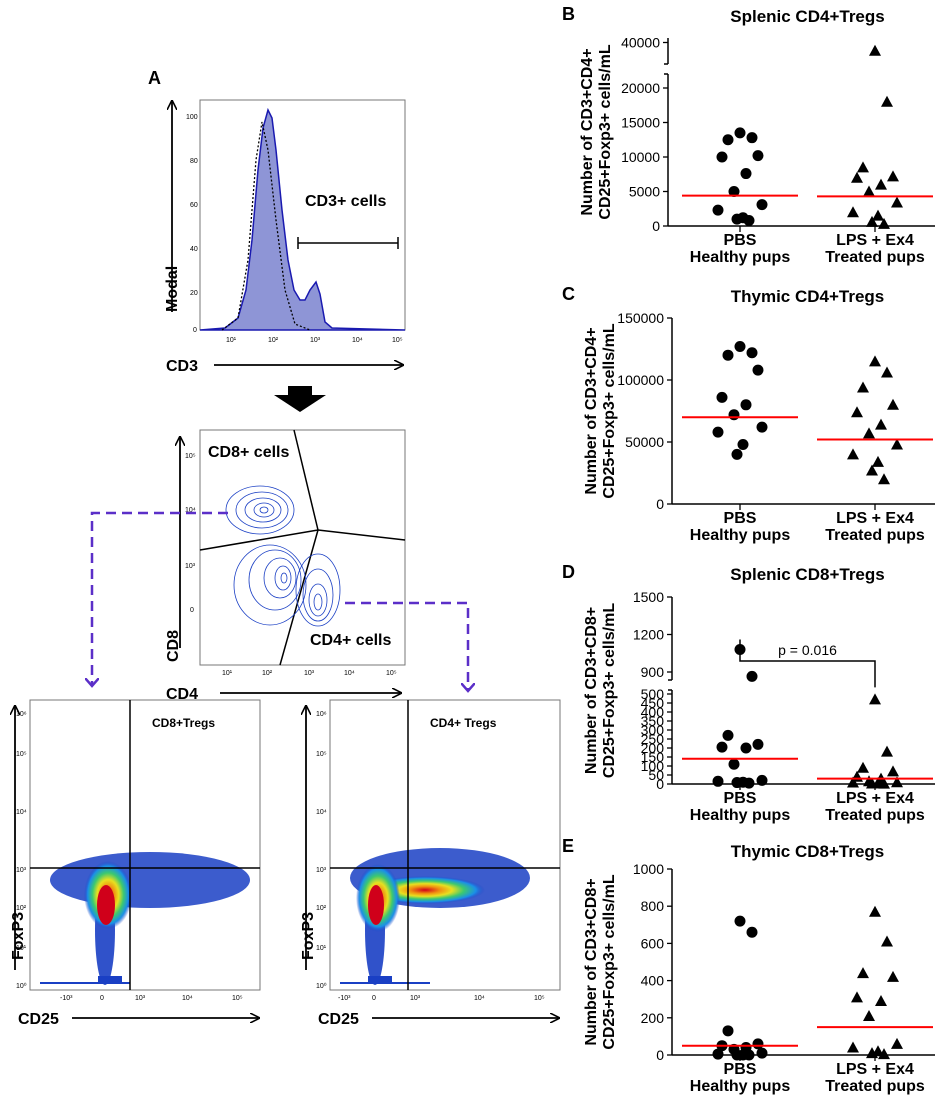  Describe the element at coordinates (314, 340) in the screenshot. I see `histogram-xticks: 10¹ 10² 10³ 10⁴ 10⁵` at that location.